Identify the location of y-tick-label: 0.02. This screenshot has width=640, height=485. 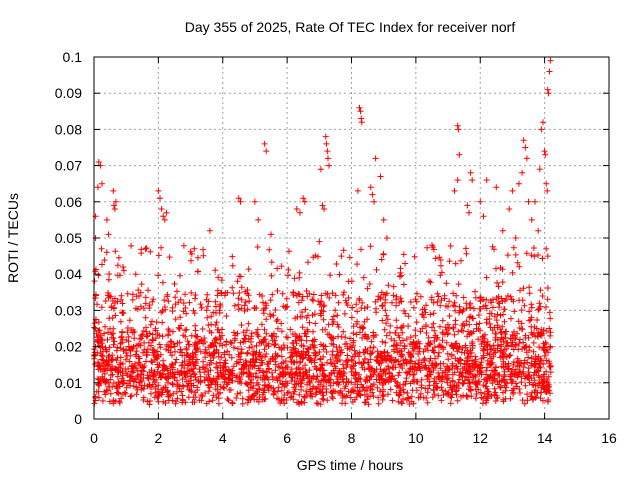
(68, 347).